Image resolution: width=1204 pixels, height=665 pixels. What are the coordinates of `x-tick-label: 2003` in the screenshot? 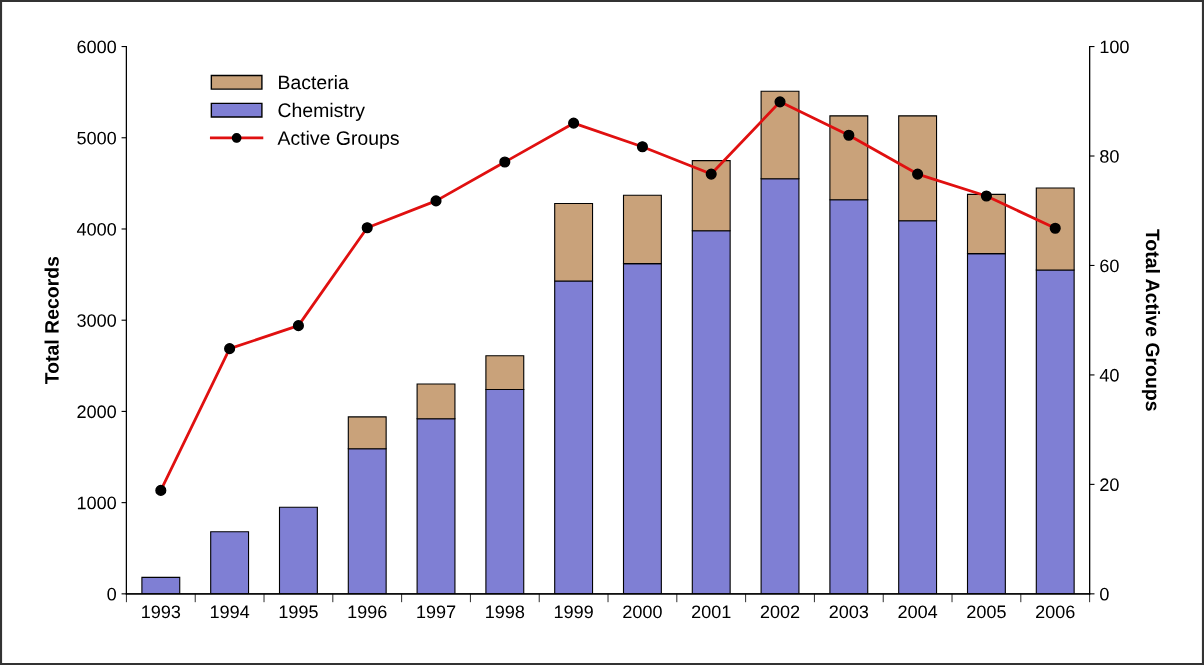 It's located at (849, 612).